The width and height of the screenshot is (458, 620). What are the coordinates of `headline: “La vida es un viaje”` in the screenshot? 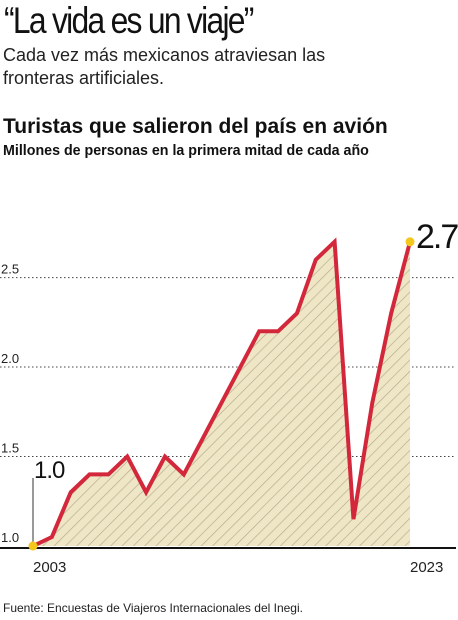 It's located at (129, 20).